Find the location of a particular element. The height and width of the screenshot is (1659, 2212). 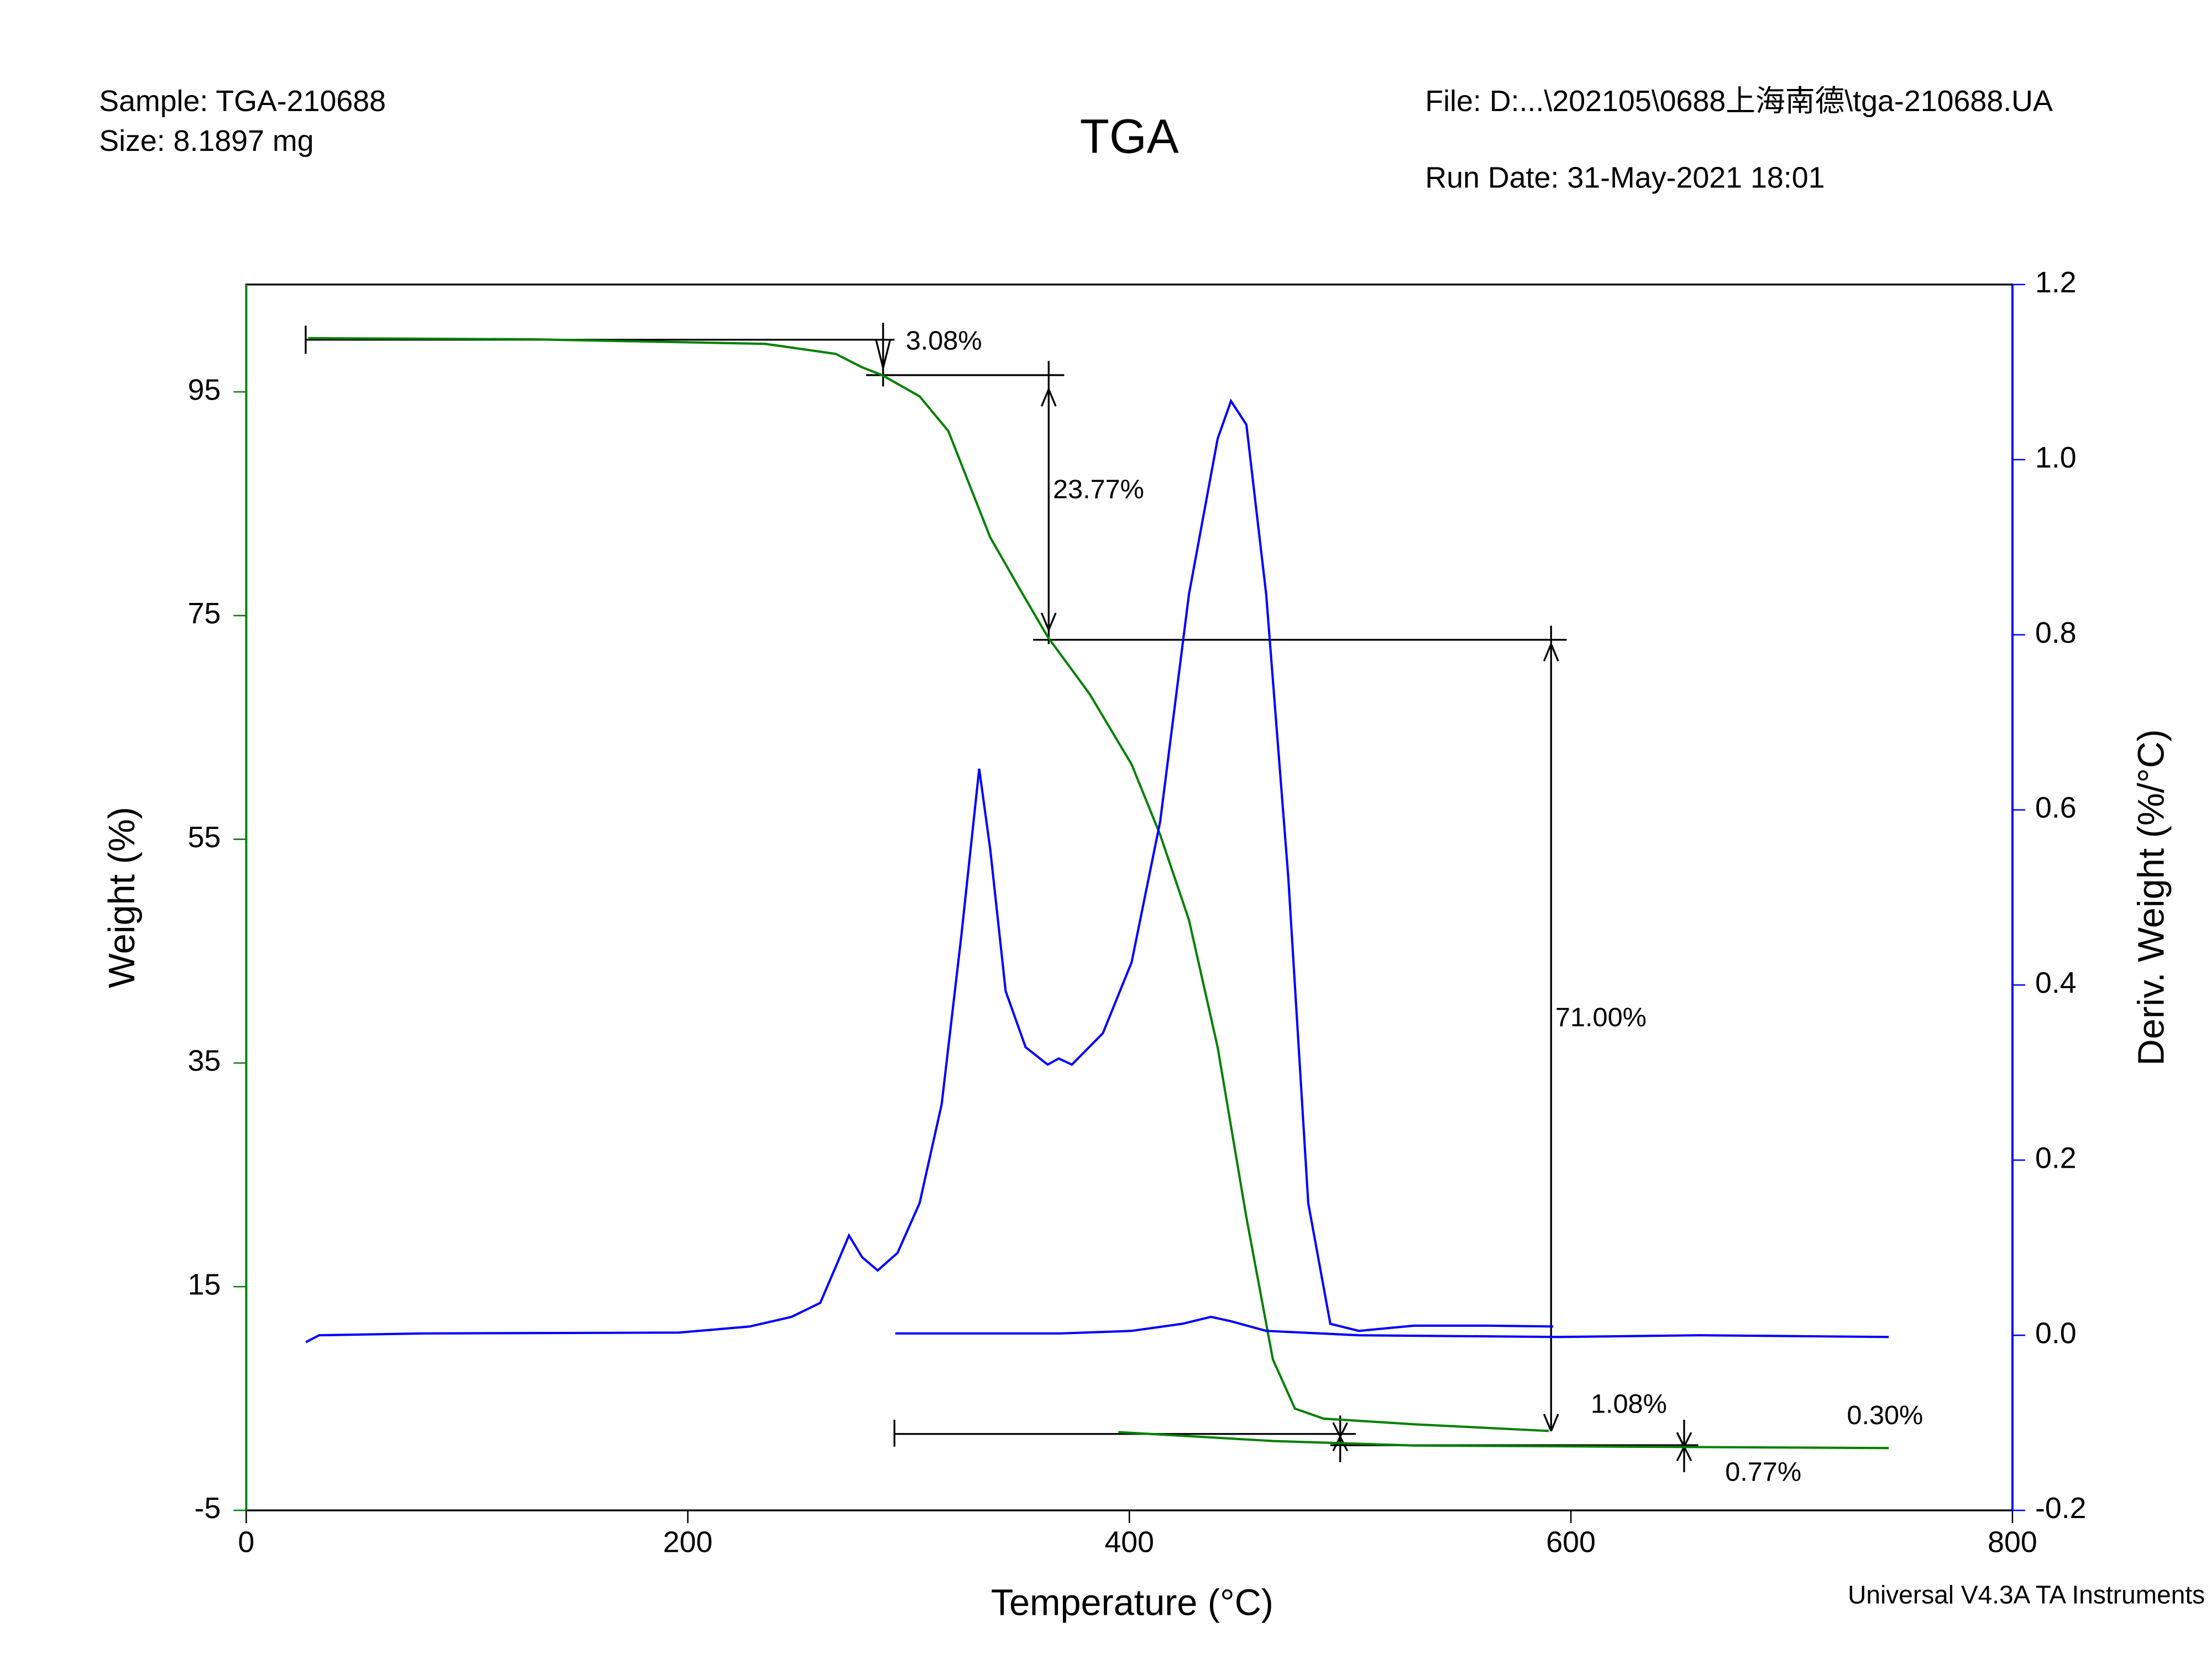

step-label: 3.08% is located at coordinates (944, 341).